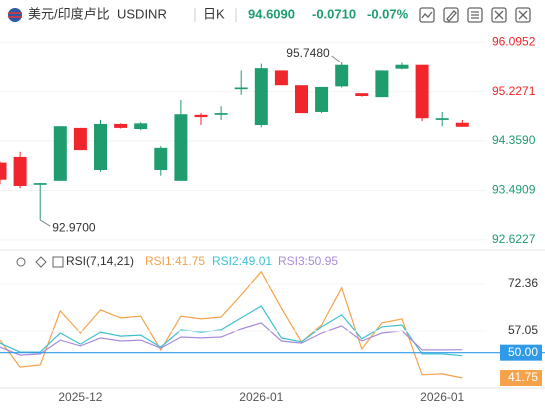  I want to click on fullscreen-button, so click(499, 15).